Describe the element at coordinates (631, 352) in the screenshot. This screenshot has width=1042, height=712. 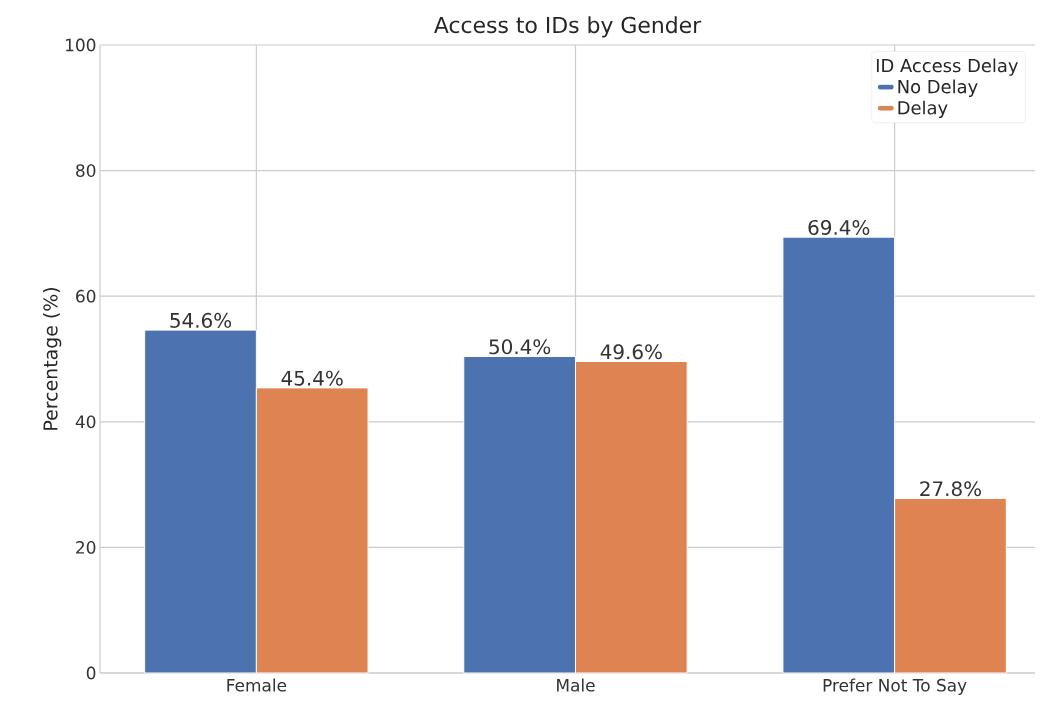
I see `data-label: 49.6%` at that location.